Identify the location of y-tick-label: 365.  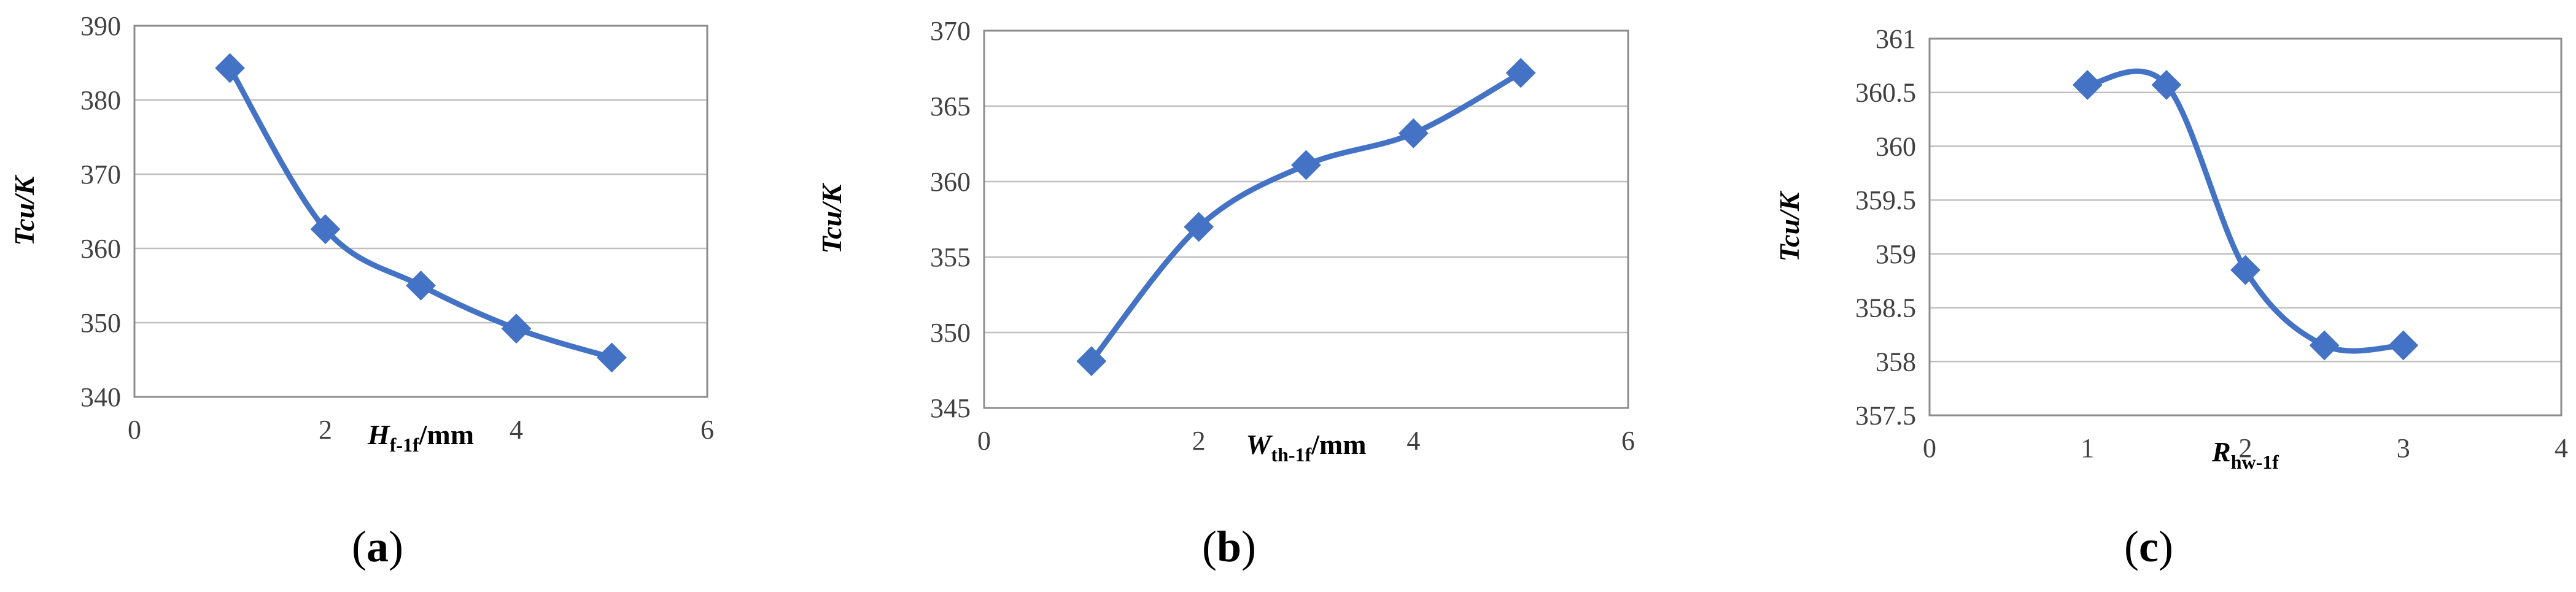
(950, 106).